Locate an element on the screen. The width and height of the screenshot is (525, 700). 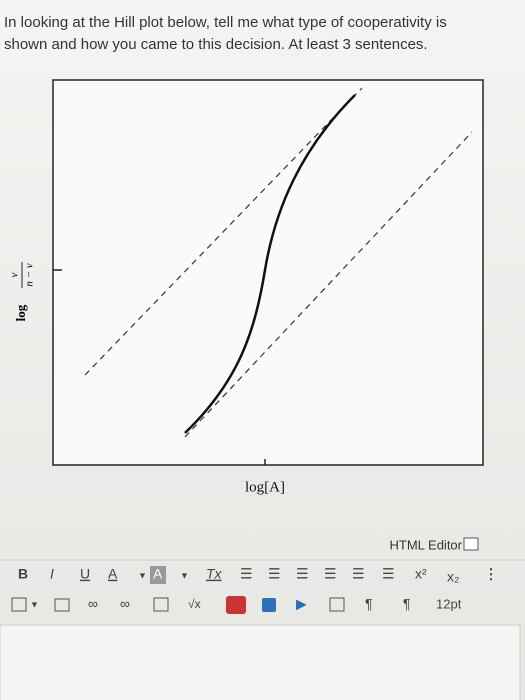
justify: ☰ is located at coordinates (330, 574).